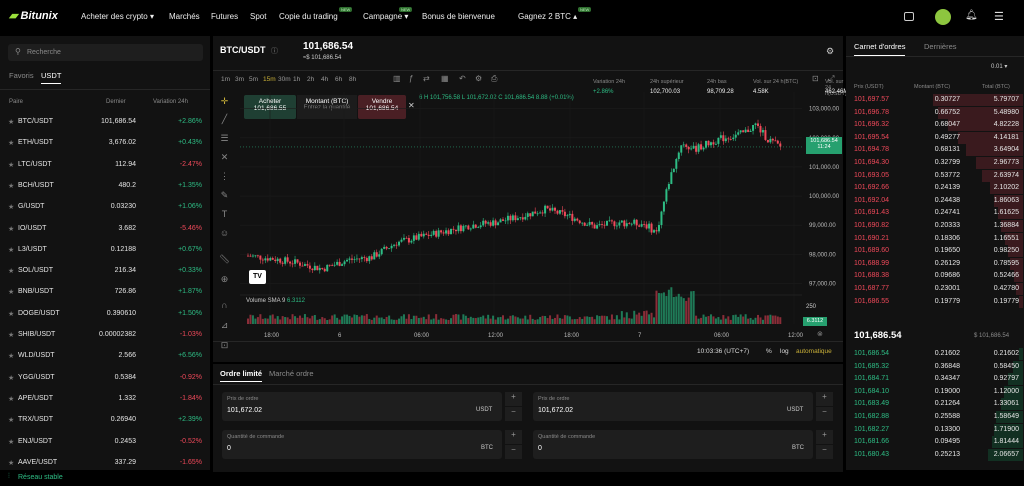 The width and height of the screenshot is (1024, 486). Describe the element at coordinates (935, 175) in the screenshot. I see `ob-row: 101,693.05 0.53772 2.63974` at that location.